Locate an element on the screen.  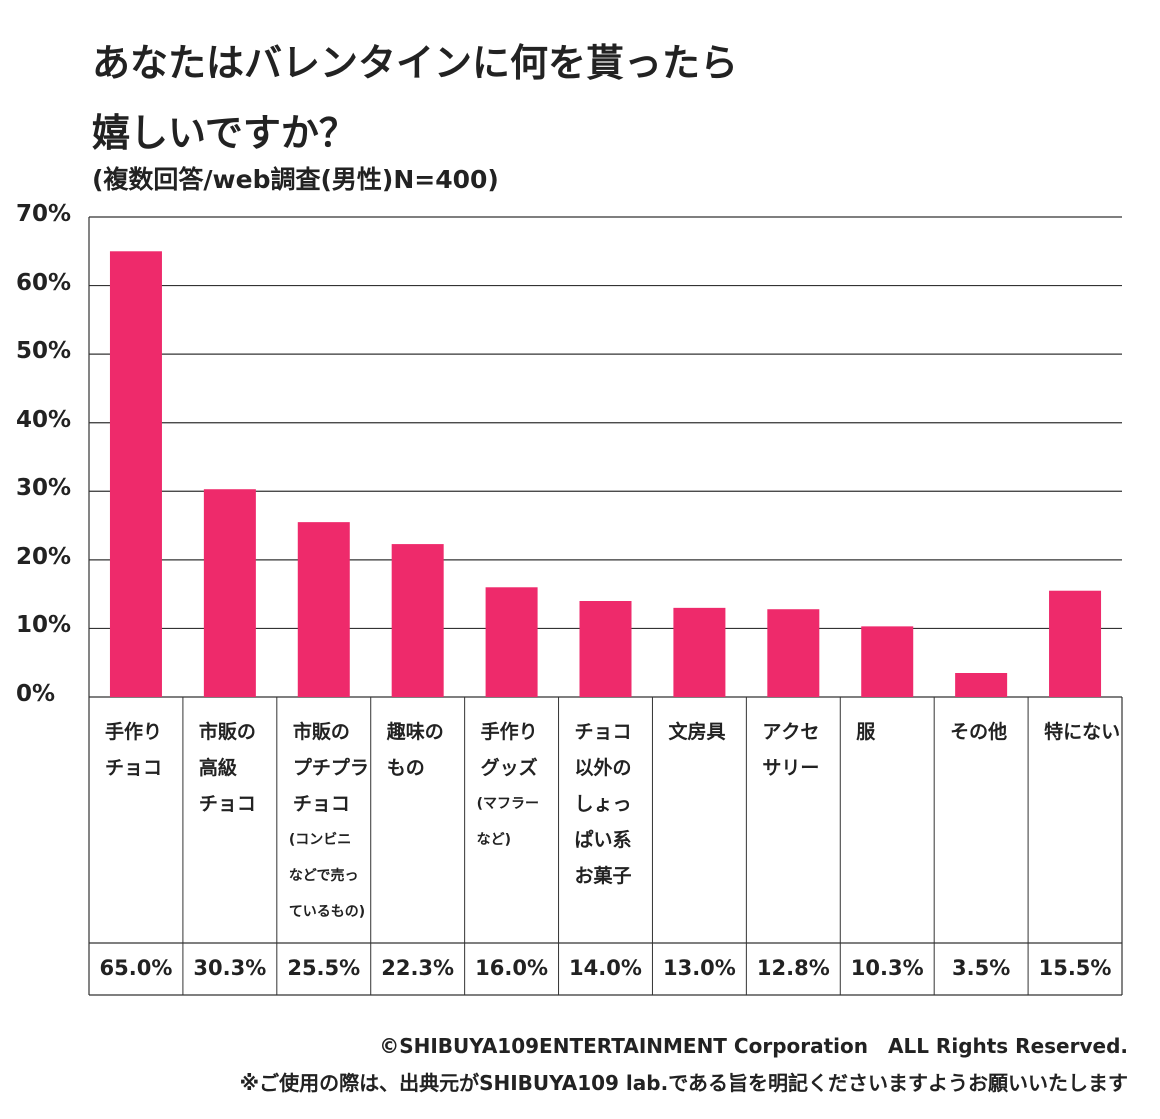
y-tick-label: 50% is located at coordinates (44, 351).